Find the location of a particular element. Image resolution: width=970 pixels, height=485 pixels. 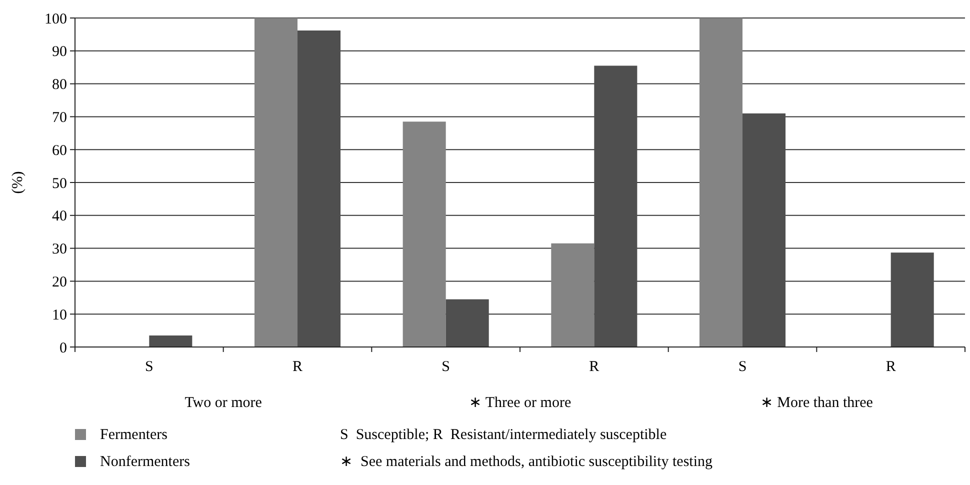

y-tick-label: 40 is located at coordinates (59, 216).